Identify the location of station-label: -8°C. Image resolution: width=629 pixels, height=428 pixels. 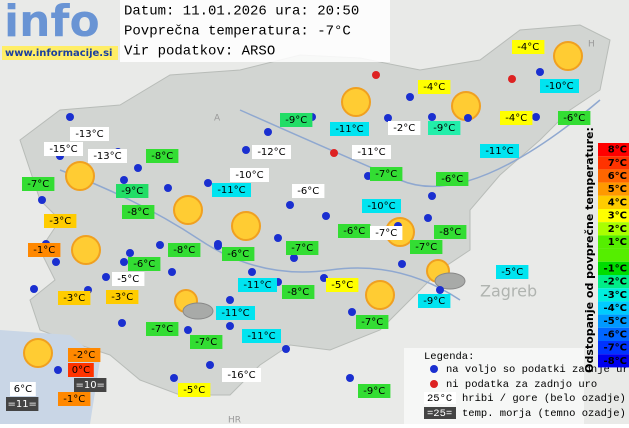
(162, 156).